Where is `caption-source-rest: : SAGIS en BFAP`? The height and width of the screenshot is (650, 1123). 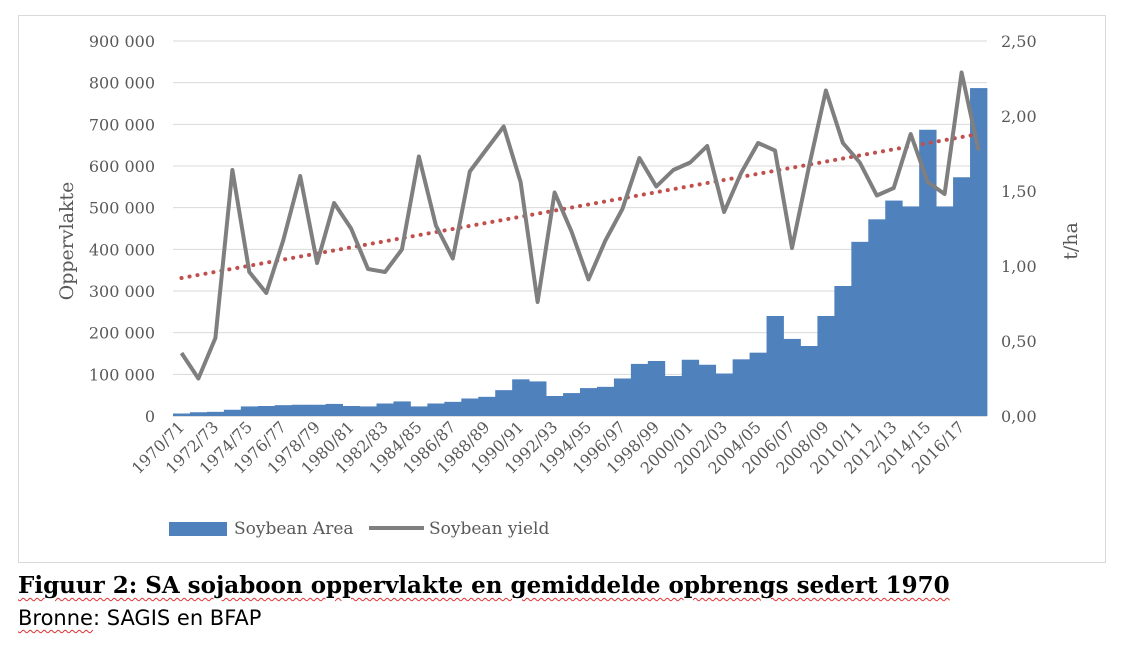 caption-source-rest: : SAGIS en BFAP is located at coordinates (177, 618).